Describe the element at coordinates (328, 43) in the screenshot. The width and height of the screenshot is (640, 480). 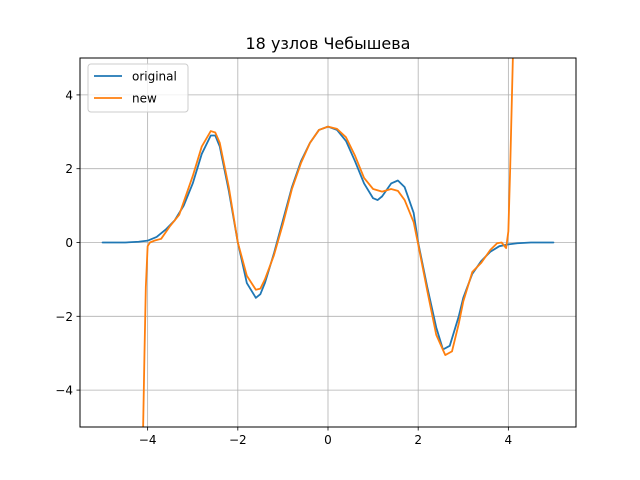
I see `chart-title: 18 узлов Чебышева` at that location.